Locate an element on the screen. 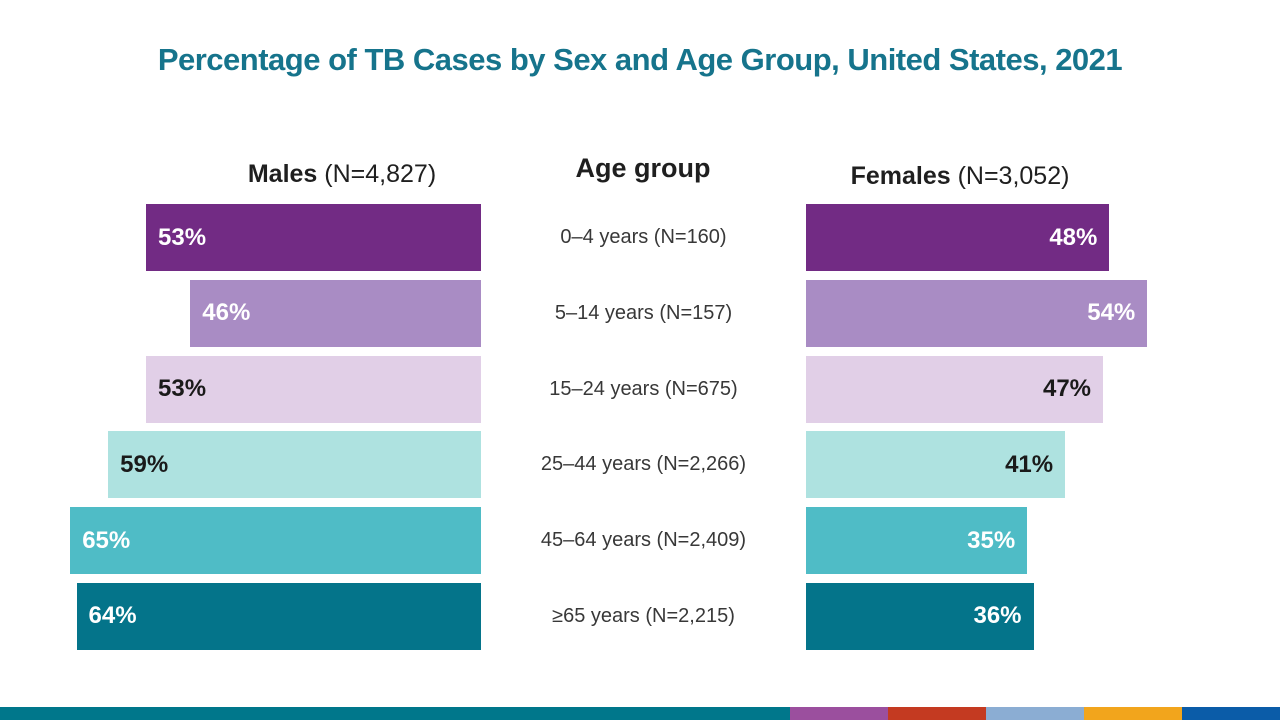 Image resolution: width=1280 pixels, height=720 pixels. female-bar-cell: 36% is located at coordinates (1013, 616).